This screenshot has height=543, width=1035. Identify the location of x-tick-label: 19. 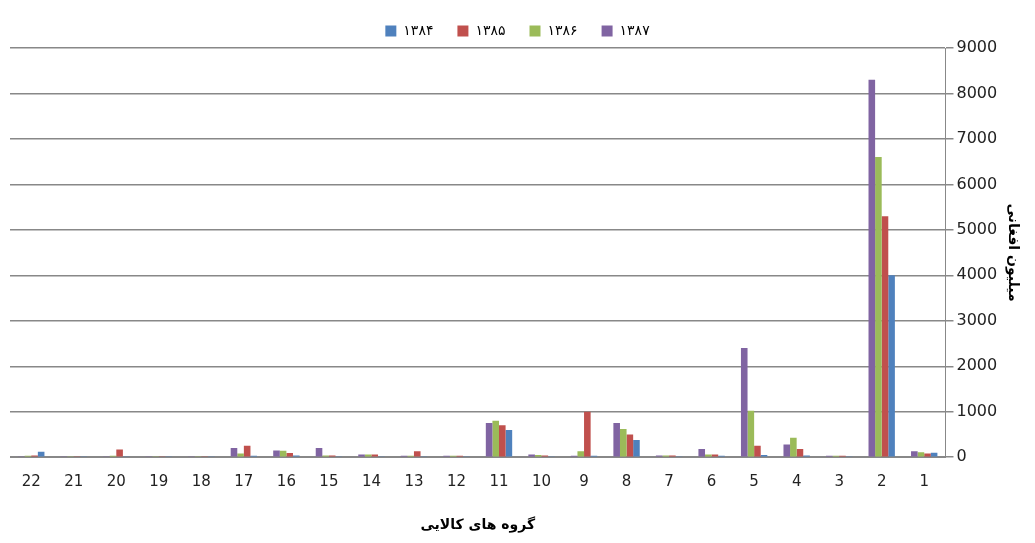
(159, 481).